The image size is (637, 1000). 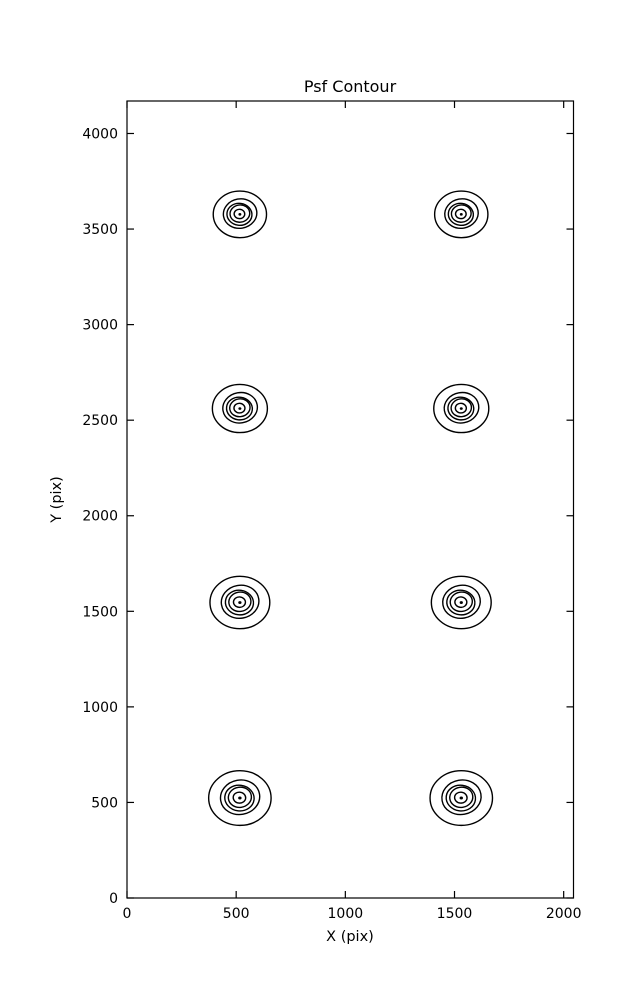 I want to click on y-tick-labels: 0 500 1000 1500 2000 2500 3000 3500 4000, so click(x=100, y=516).